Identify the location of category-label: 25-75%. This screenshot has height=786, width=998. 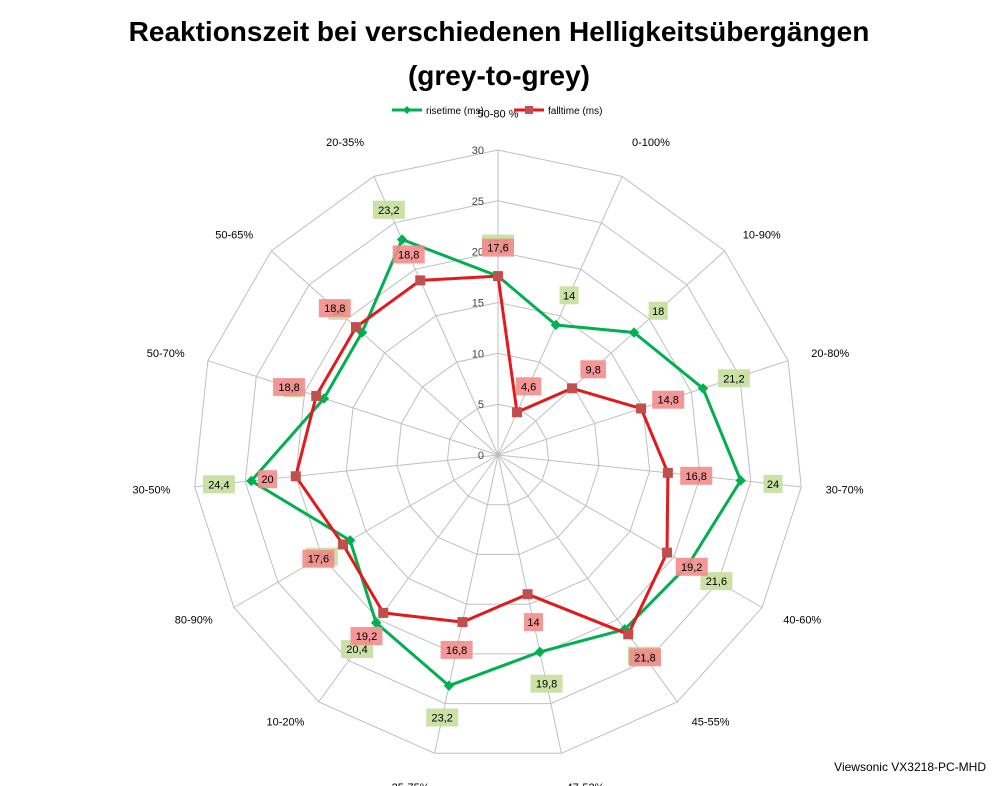
(411, 784).